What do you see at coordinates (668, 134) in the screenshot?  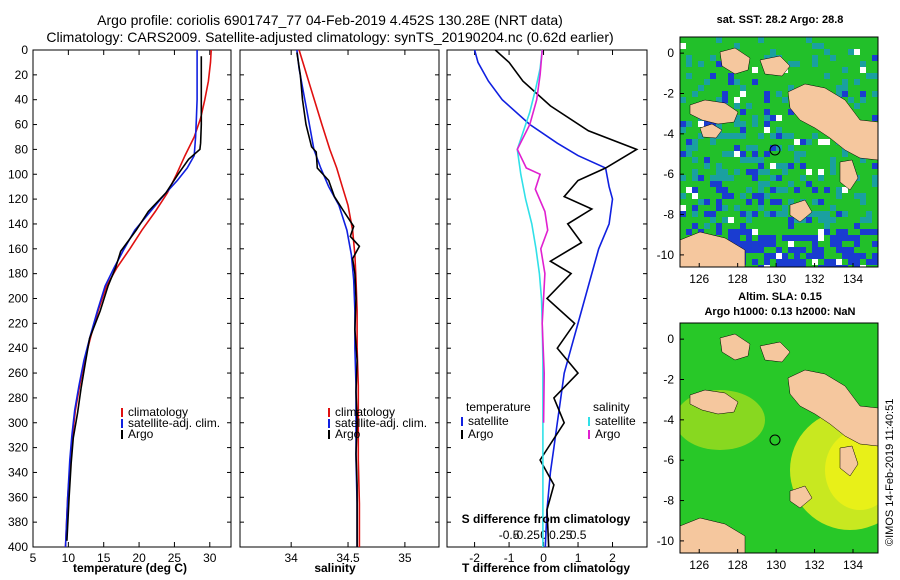 I see `sst-lat-label: -4` at bounding box center [668, 134].